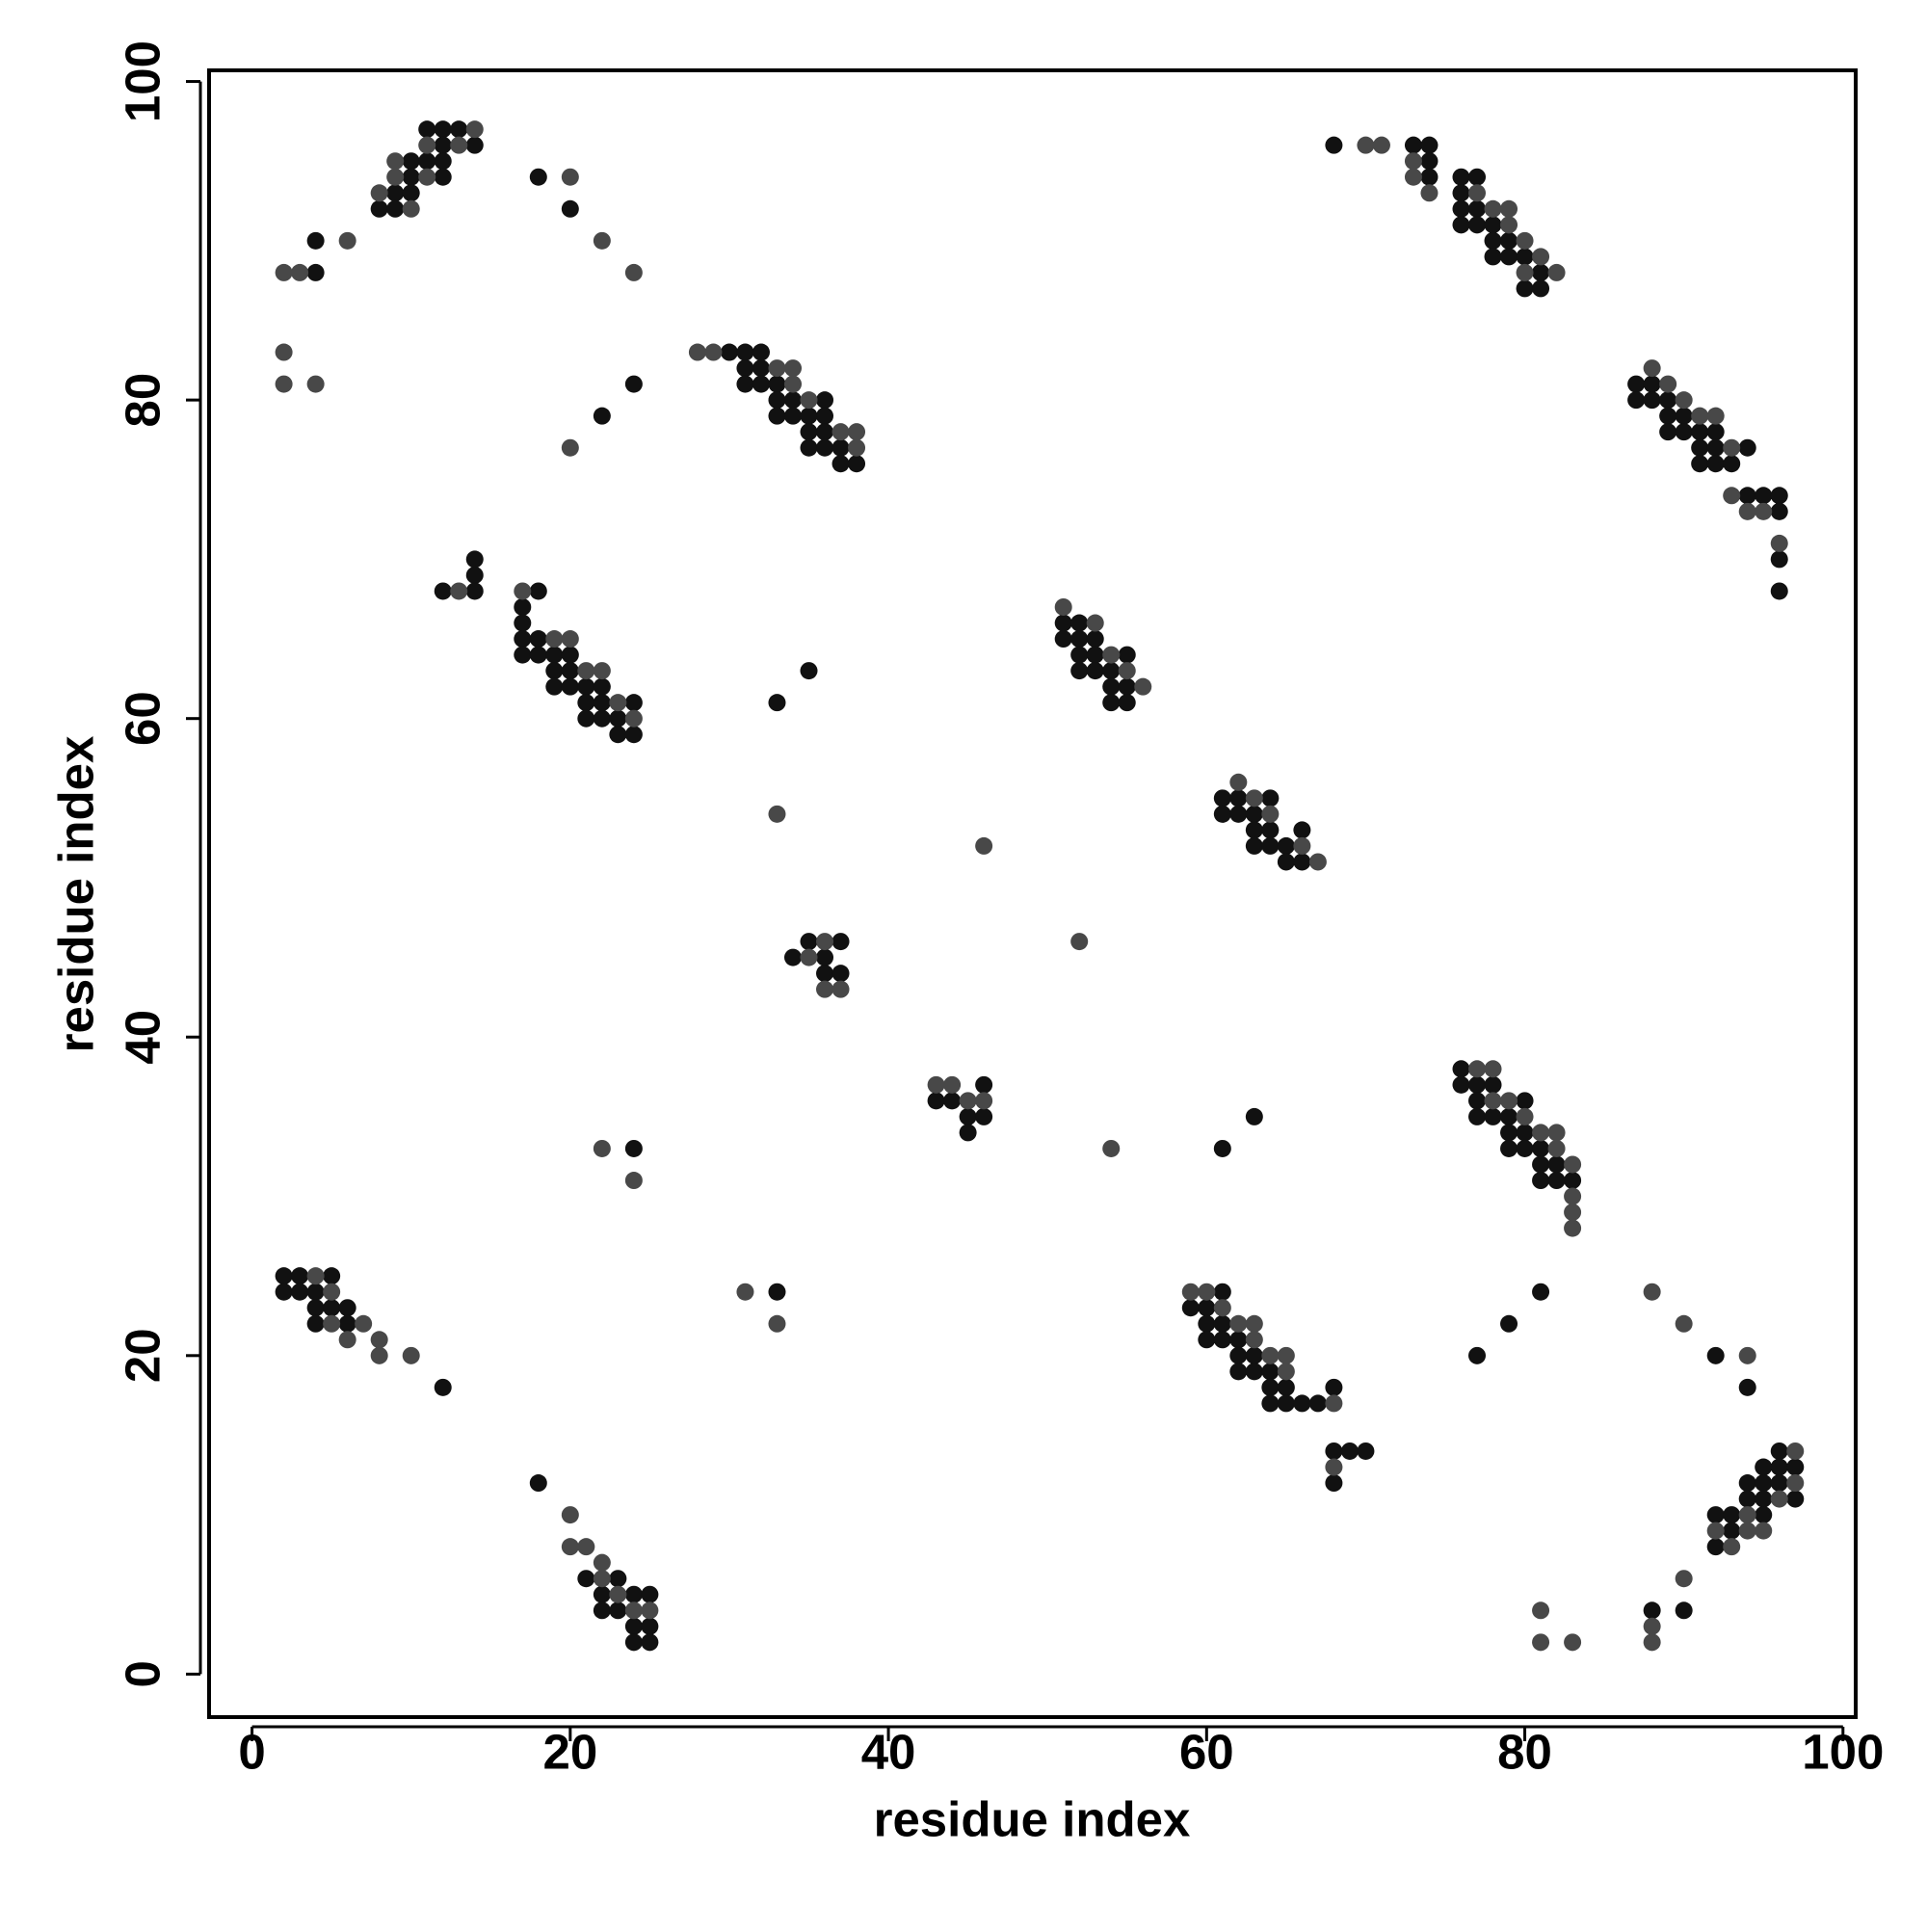 This screenshot has height=1932, width=1927. What do you see at coordinates (889, 1751) in the screenshot?
I see `x-tick-label: 40` at bounding box center [889, 1751].